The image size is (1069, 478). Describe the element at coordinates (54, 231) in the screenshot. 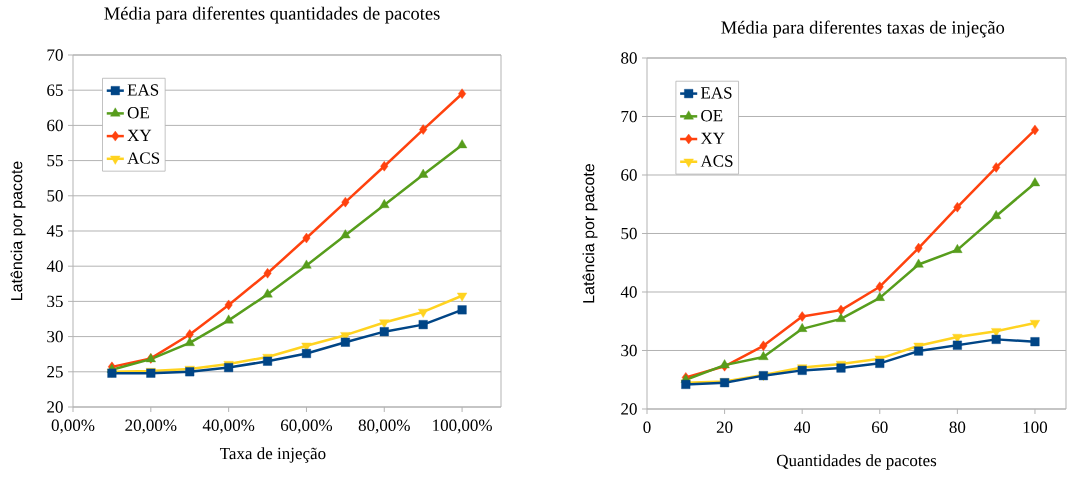

I see `y-tick-label: 45` at that location.